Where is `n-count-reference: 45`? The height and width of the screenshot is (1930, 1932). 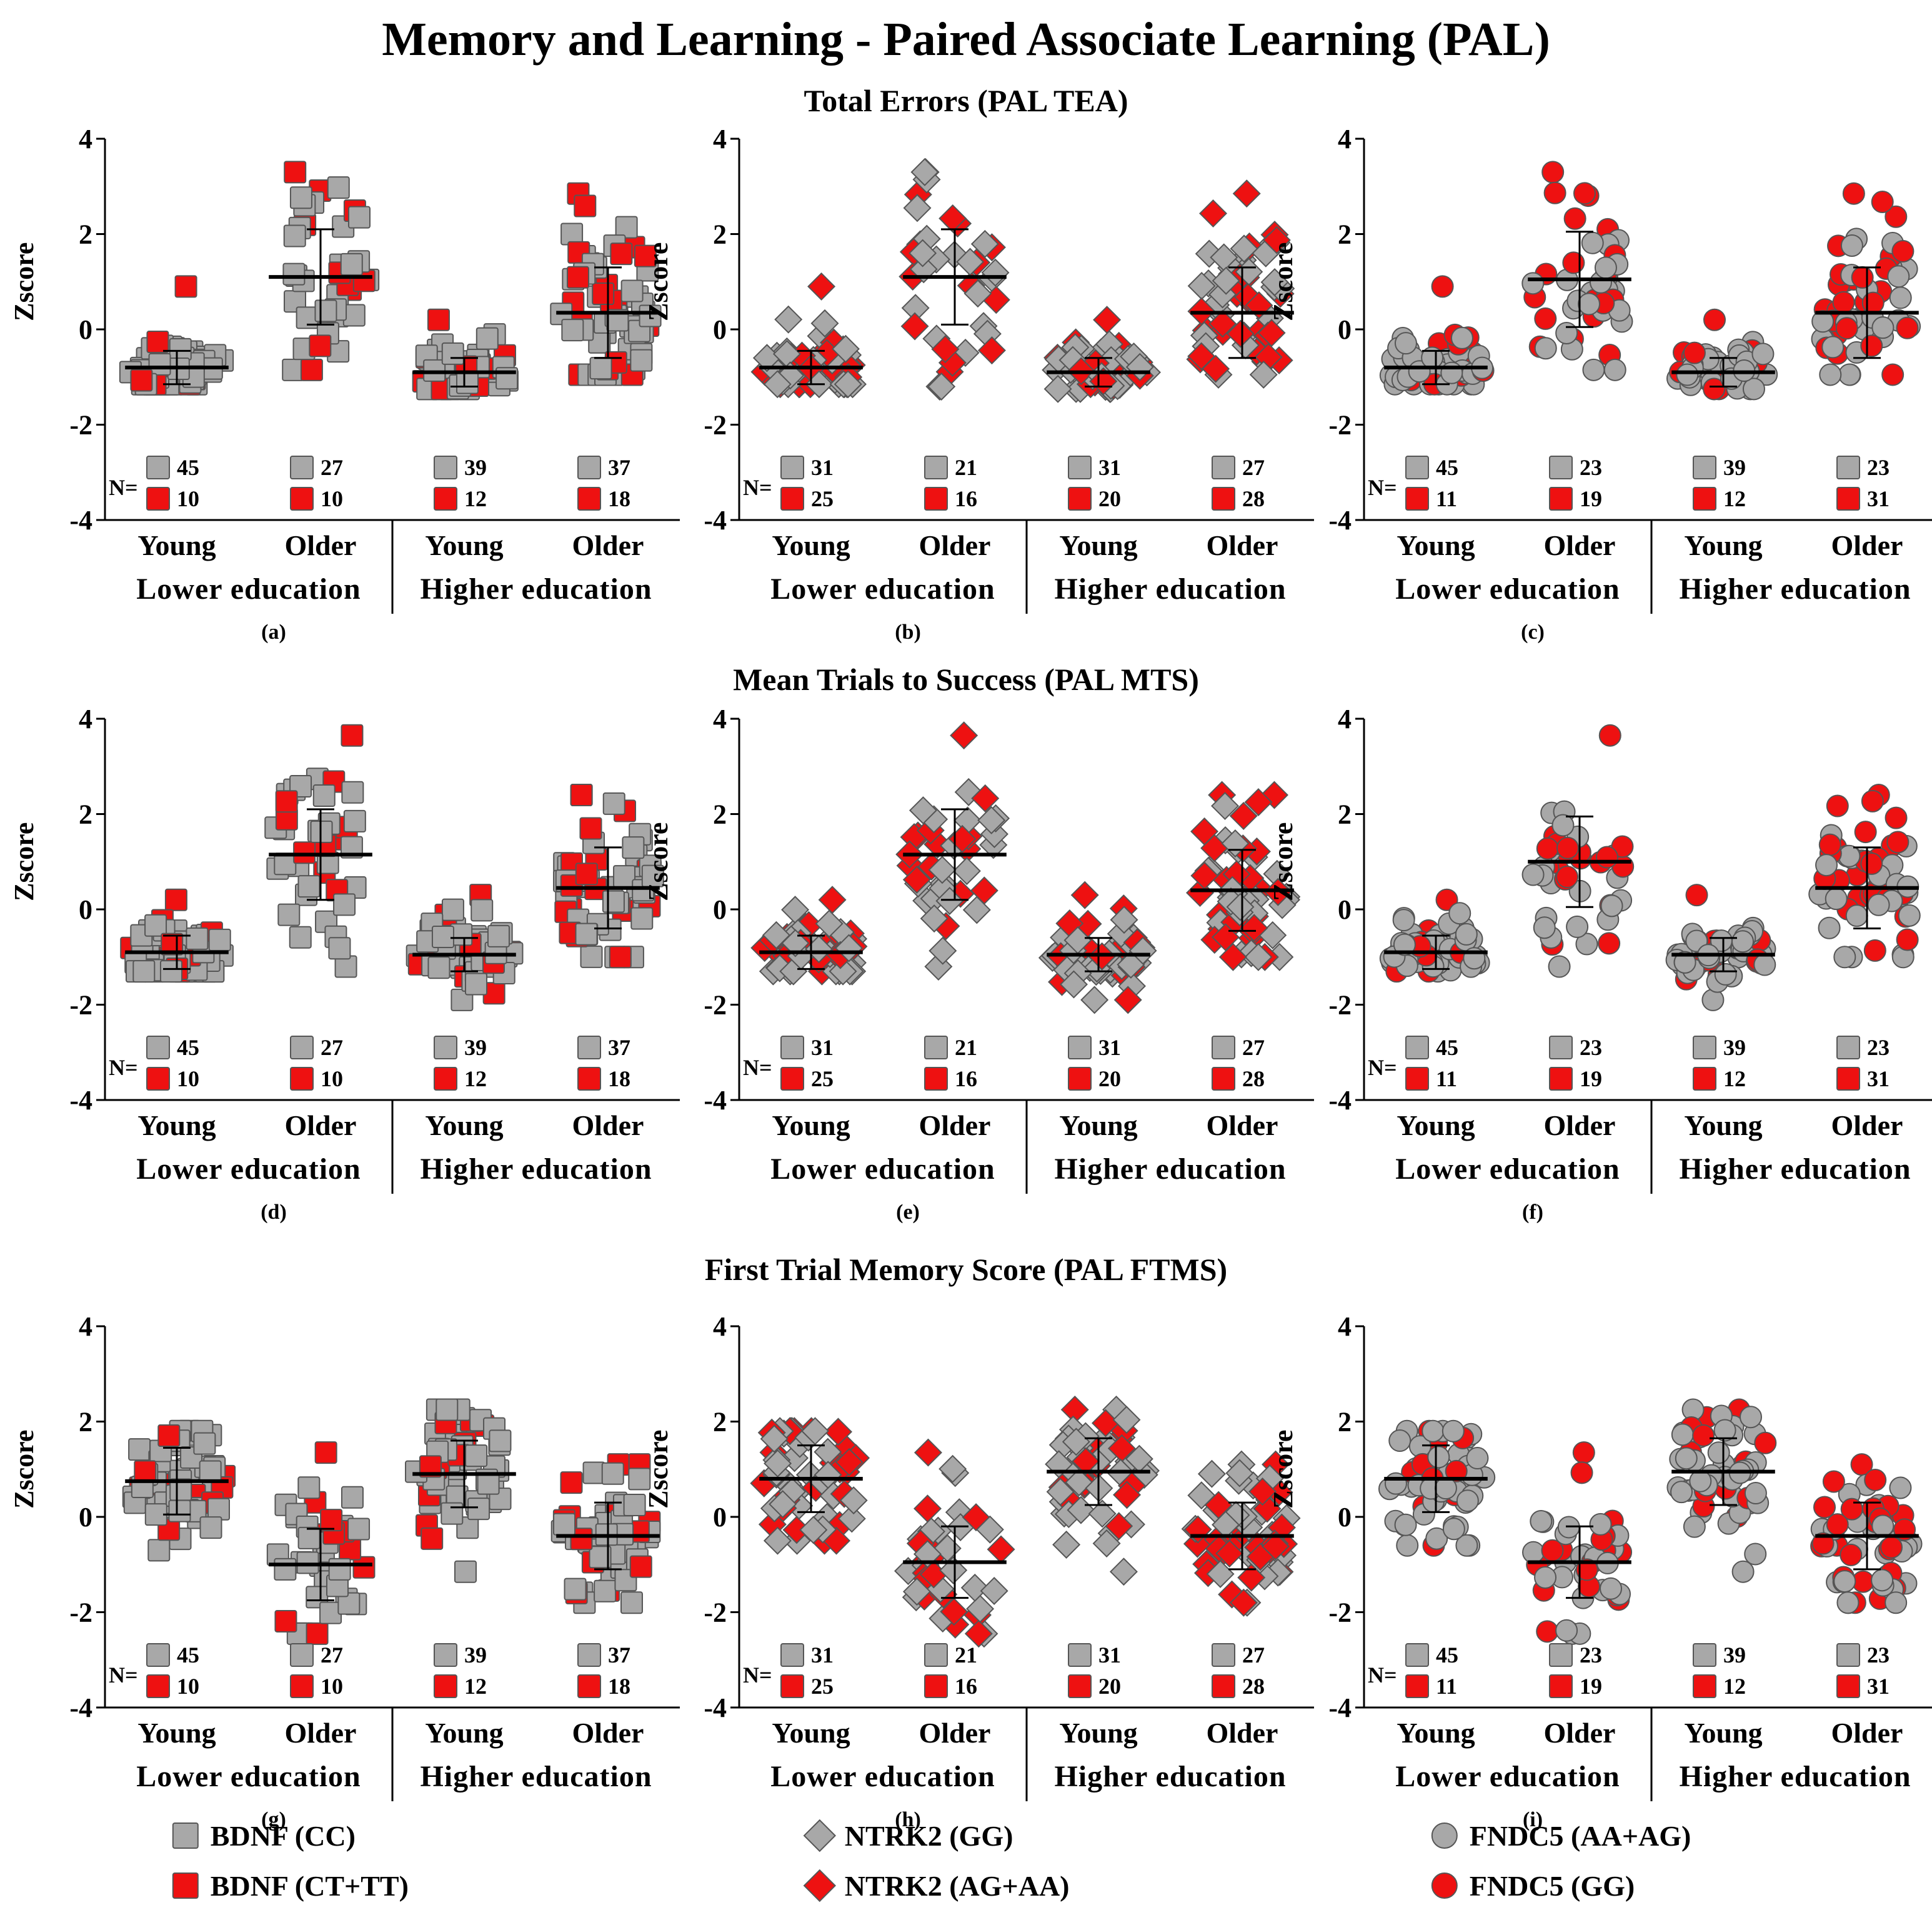
n-count-reference: 45 is located at coordinates (188, 1655).